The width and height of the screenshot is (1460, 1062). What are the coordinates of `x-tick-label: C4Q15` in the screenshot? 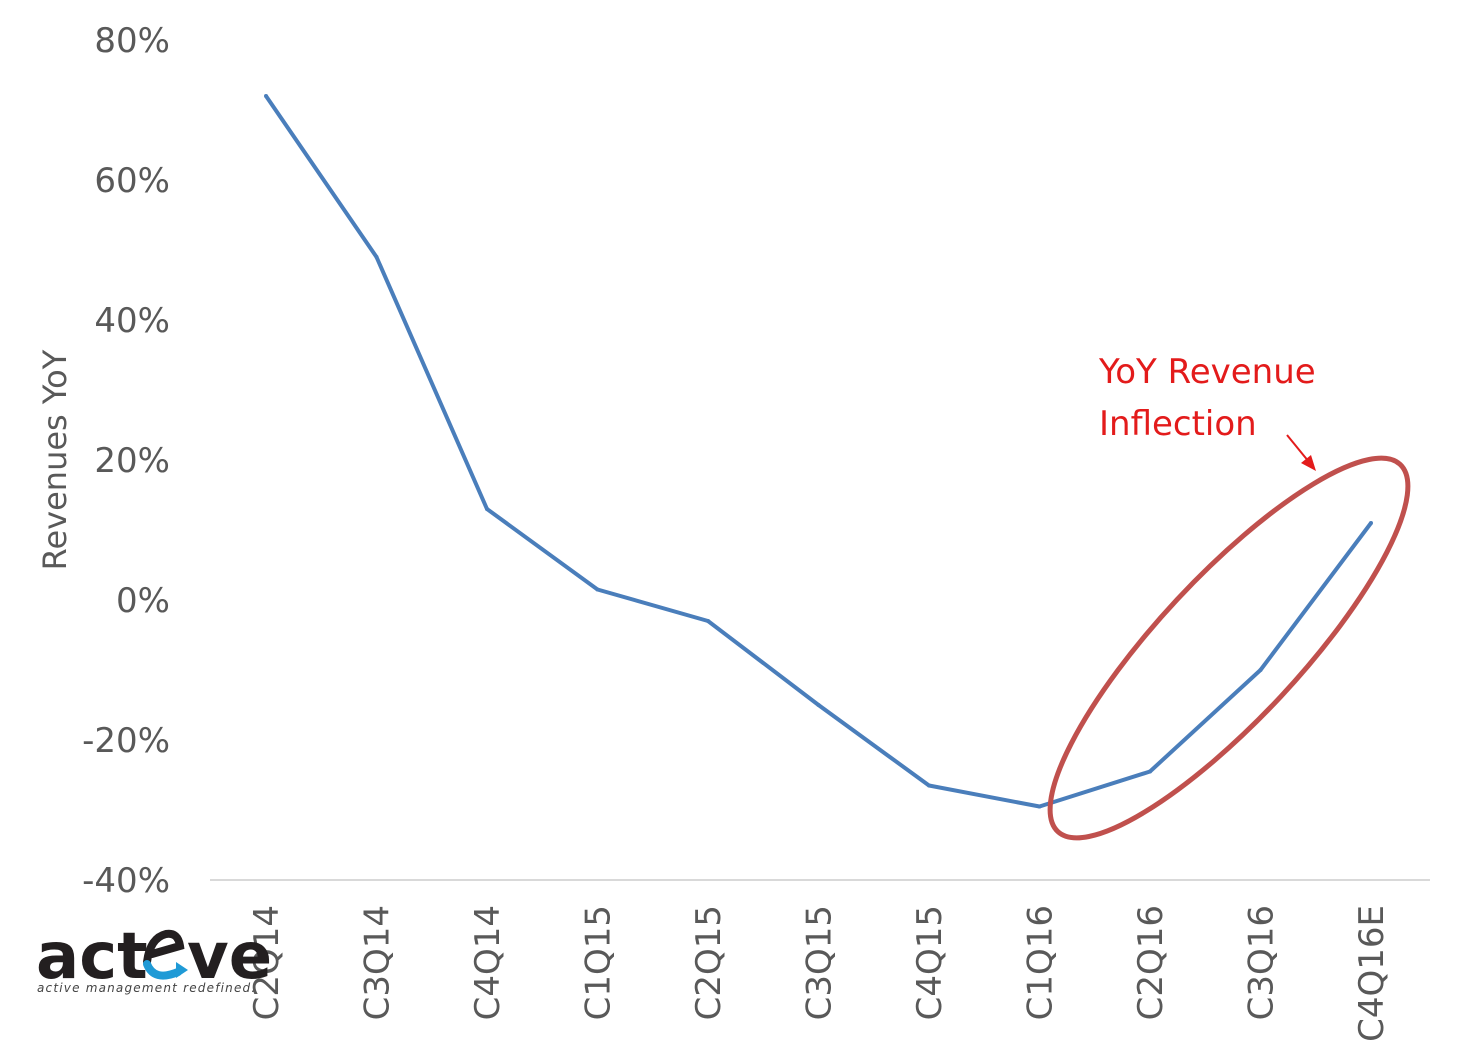 It's located at (930, 962).